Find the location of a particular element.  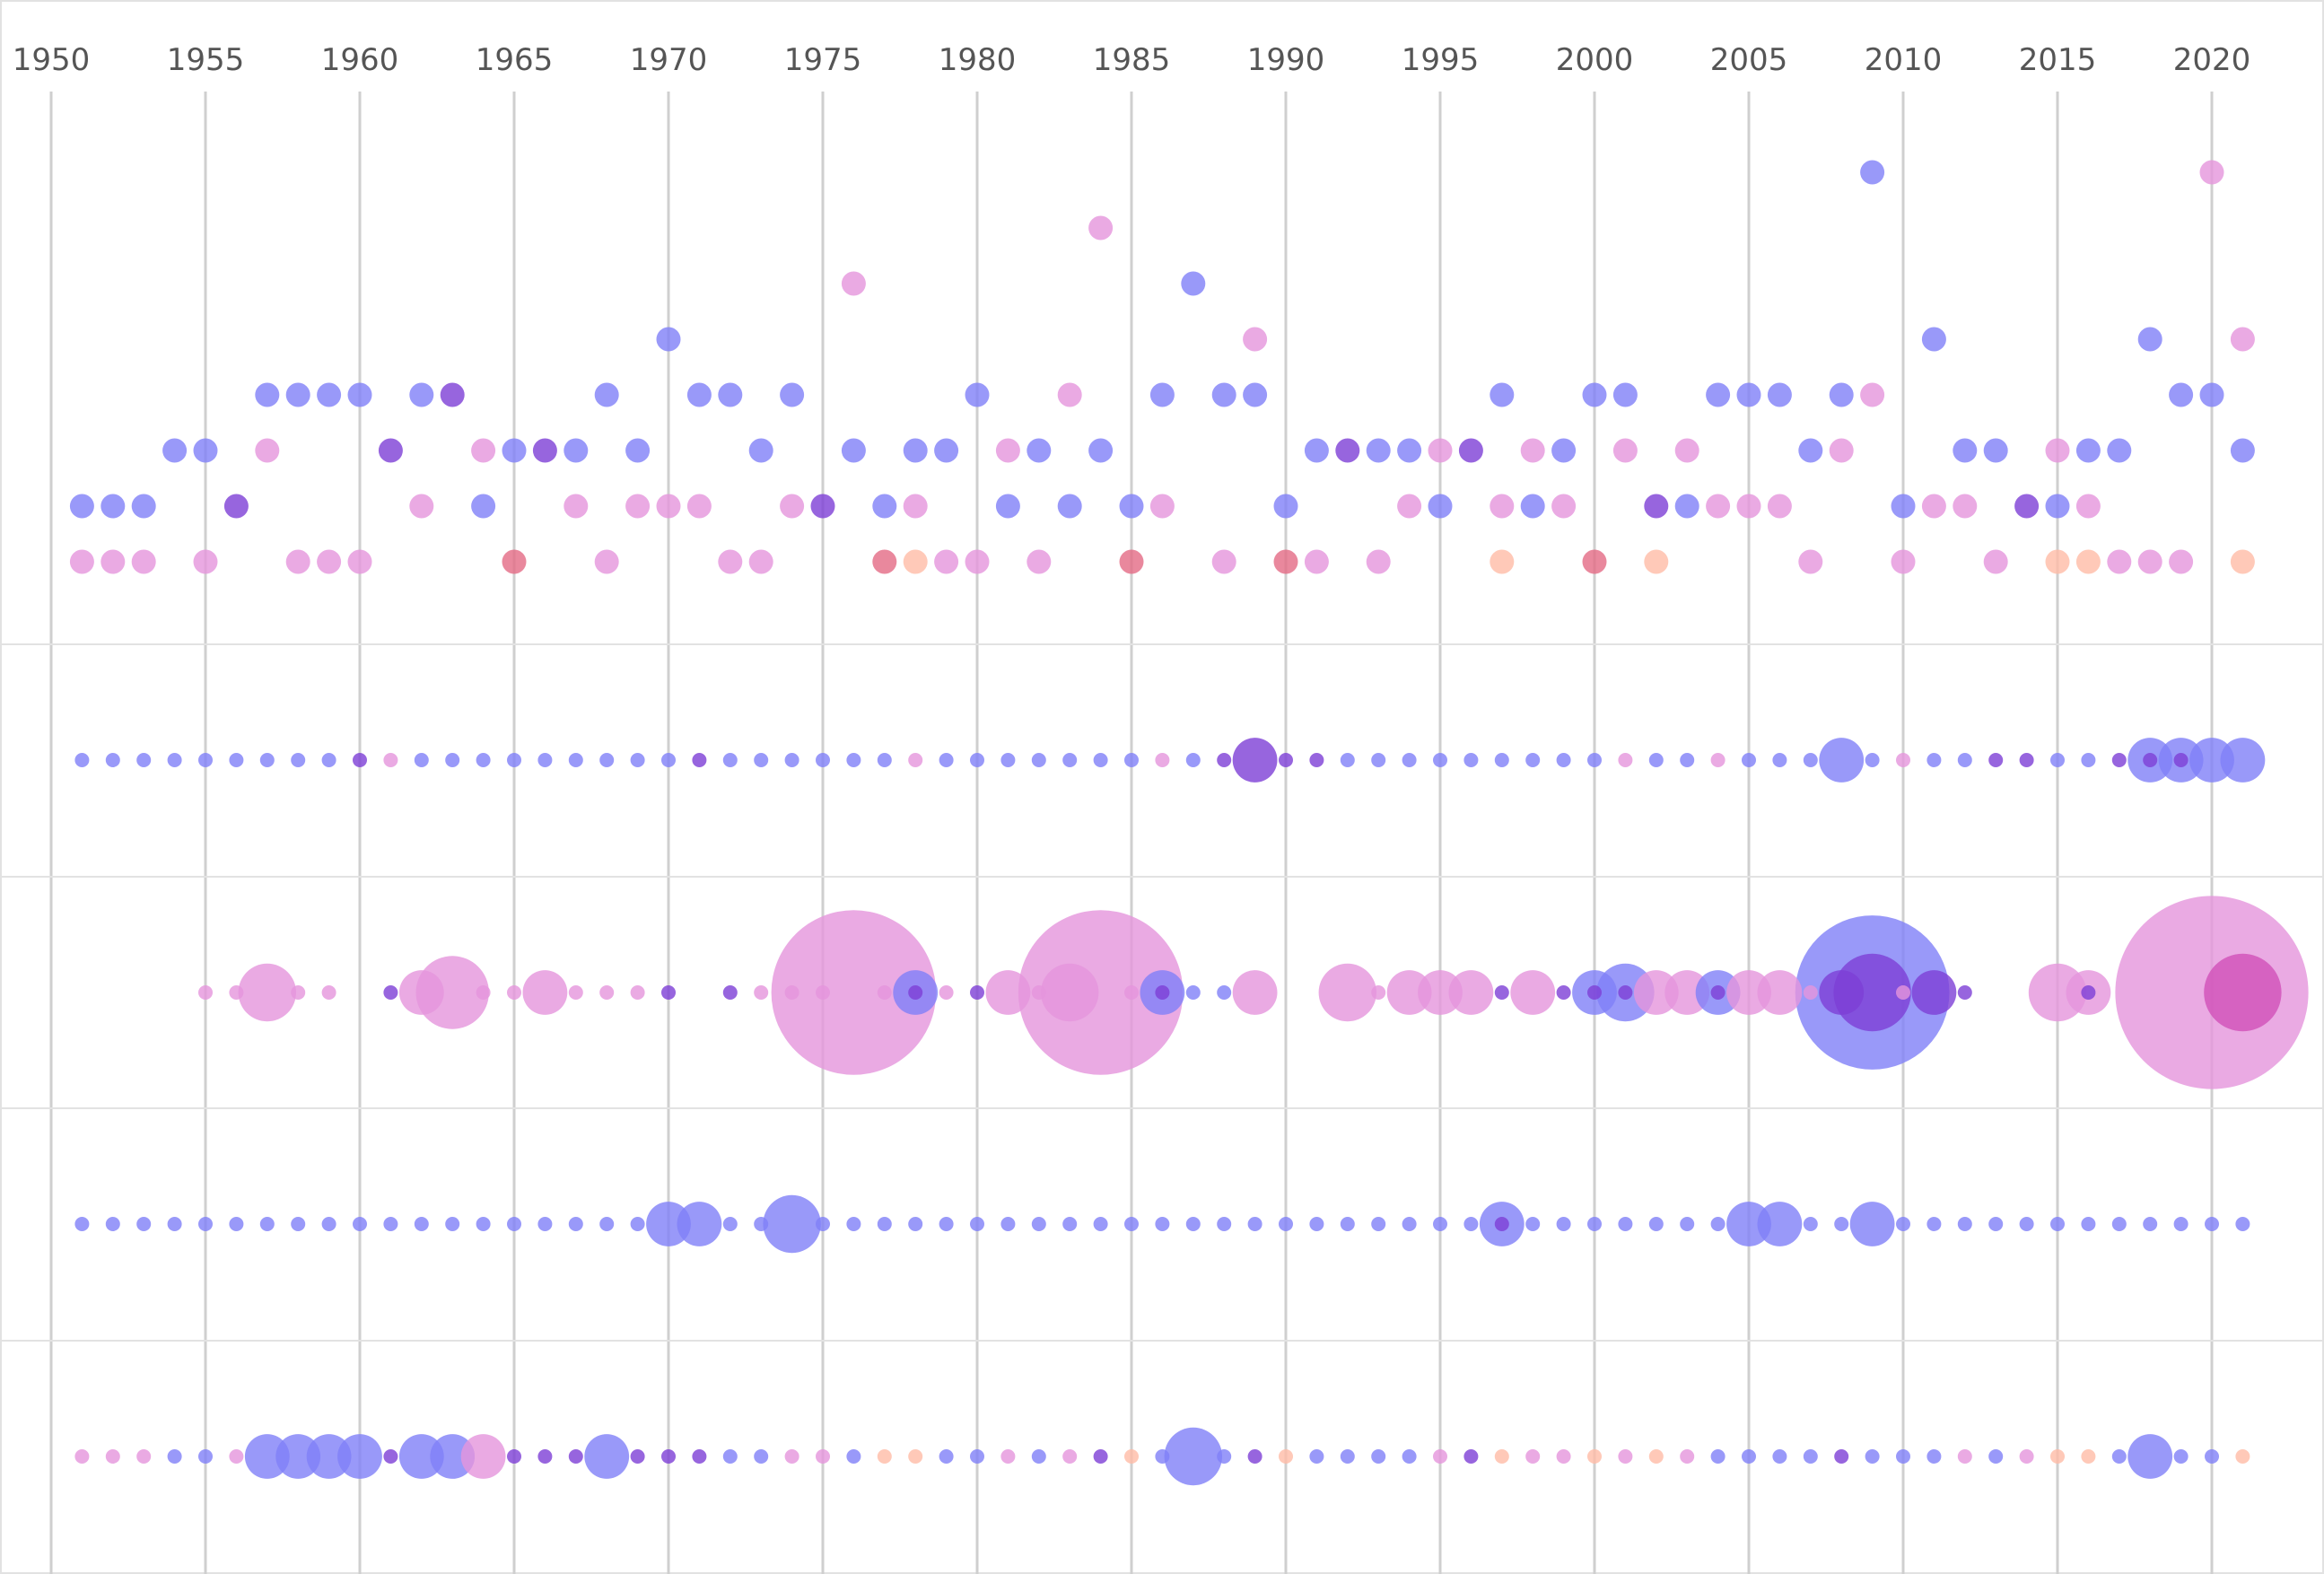

x-tick-label: 1985 is located at coordinates (1132, 60).